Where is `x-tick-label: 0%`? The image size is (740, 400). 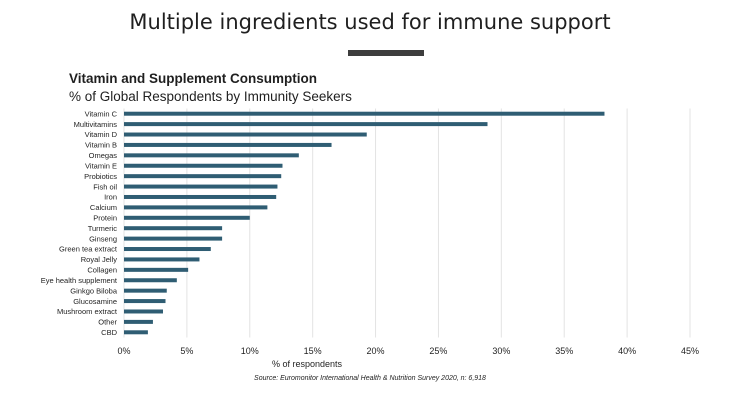
x-tick-label: 0% is located at coordinates (123, 351).